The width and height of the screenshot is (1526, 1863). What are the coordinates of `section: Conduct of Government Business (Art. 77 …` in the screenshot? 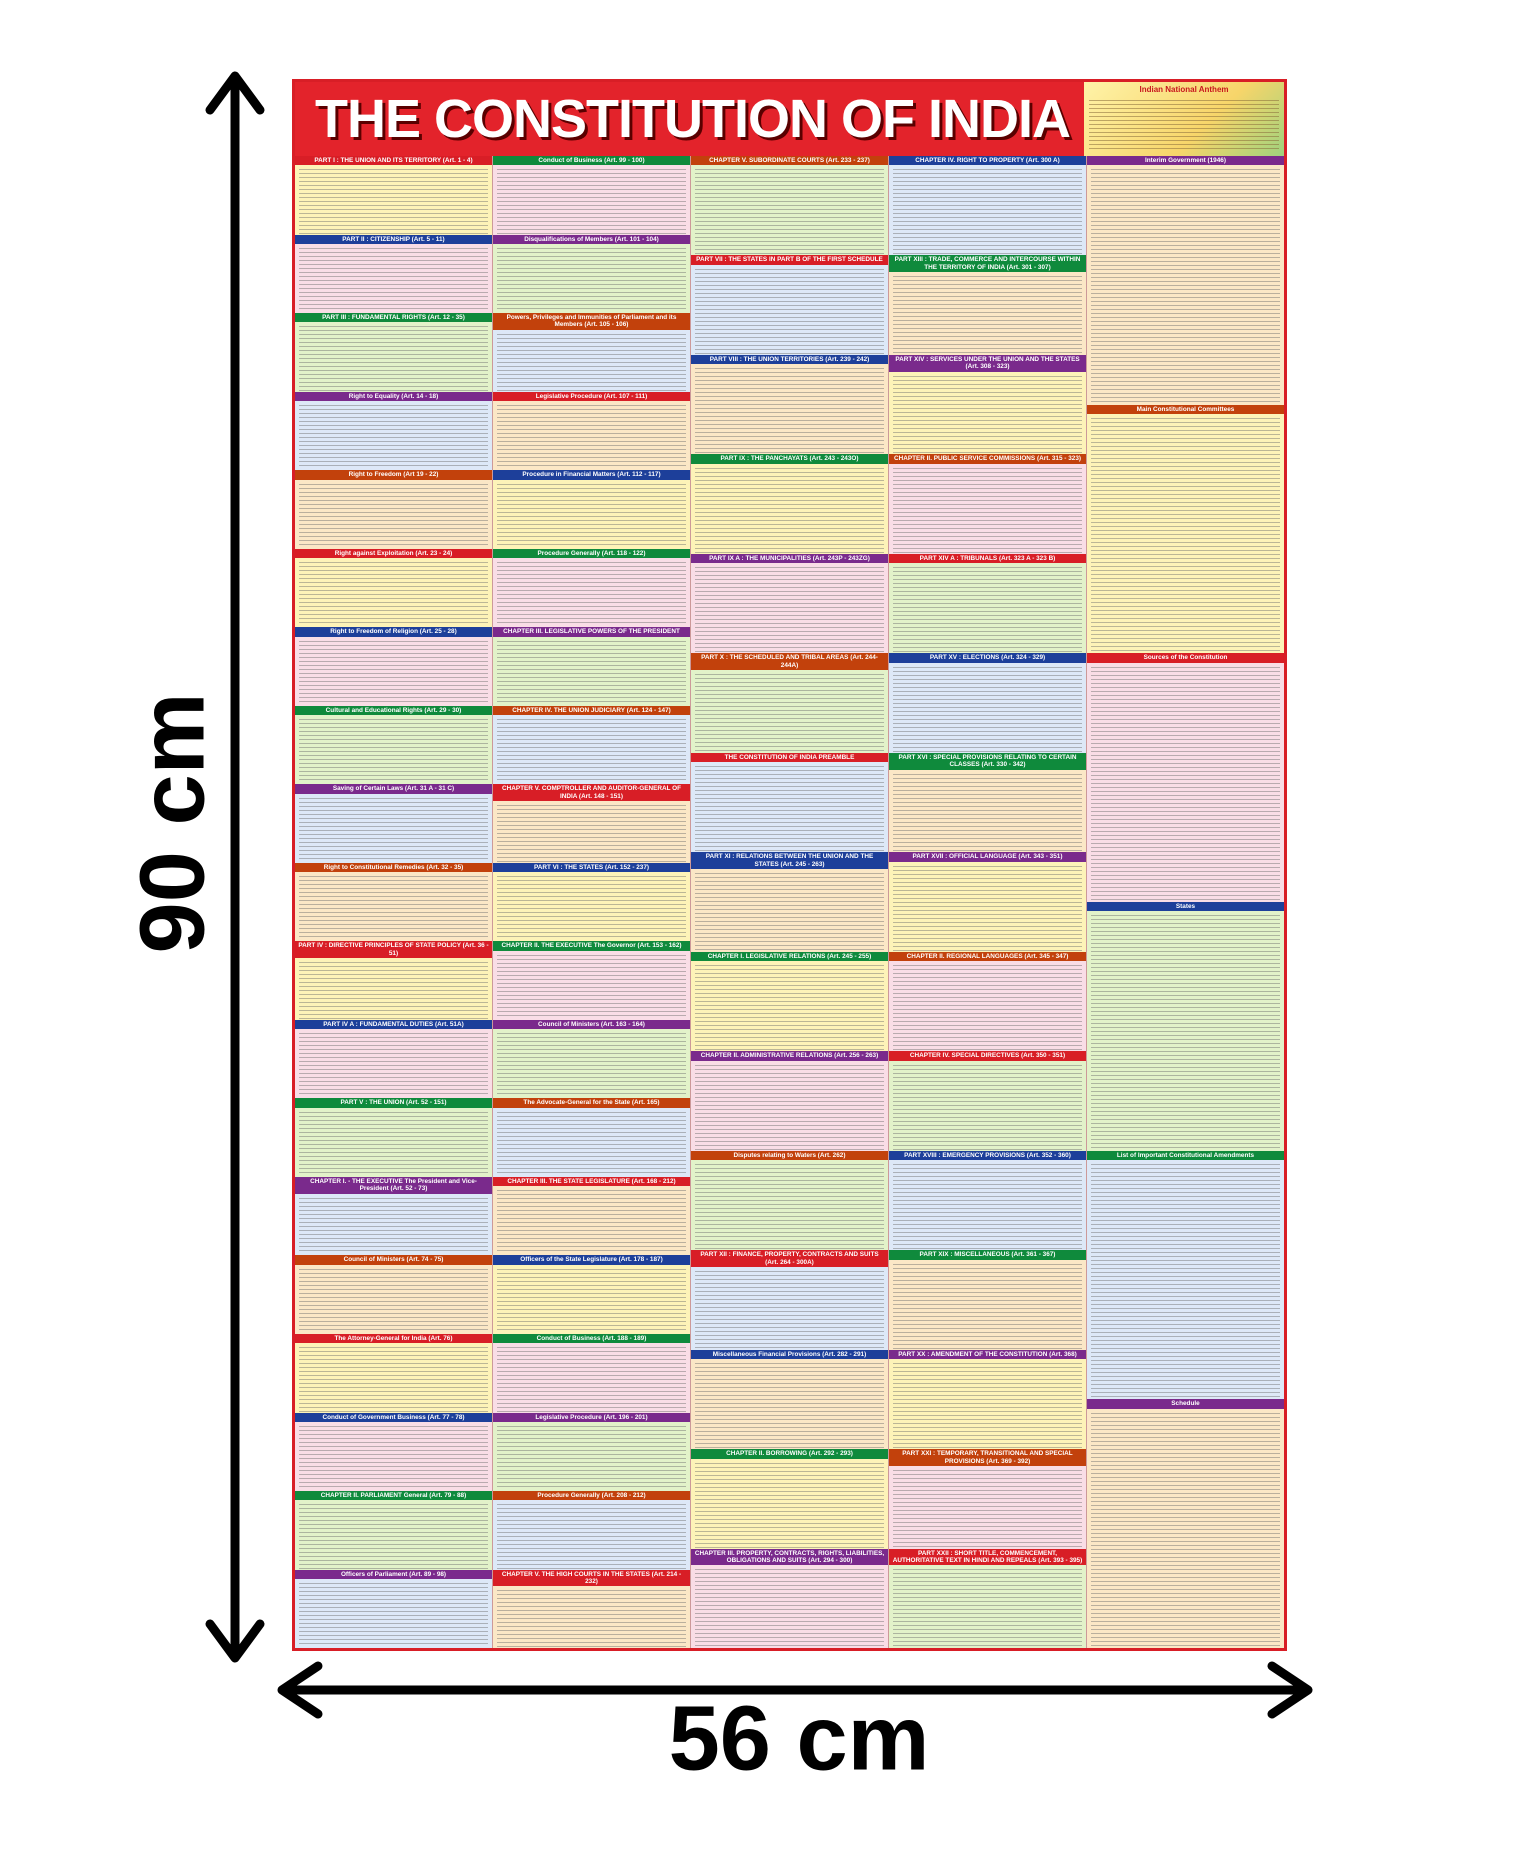 It's located at (393, 1452).